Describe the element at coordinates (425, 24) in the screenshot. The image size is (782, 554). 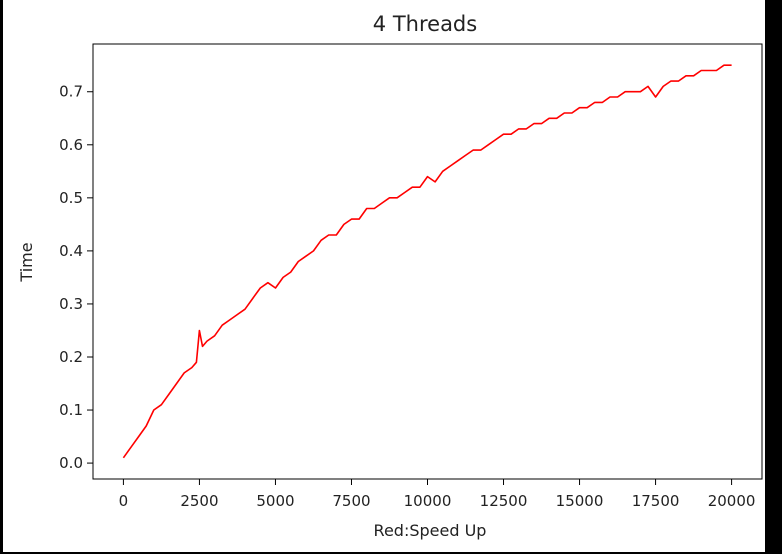
I see `chart-title: 4 Threads` at that location.